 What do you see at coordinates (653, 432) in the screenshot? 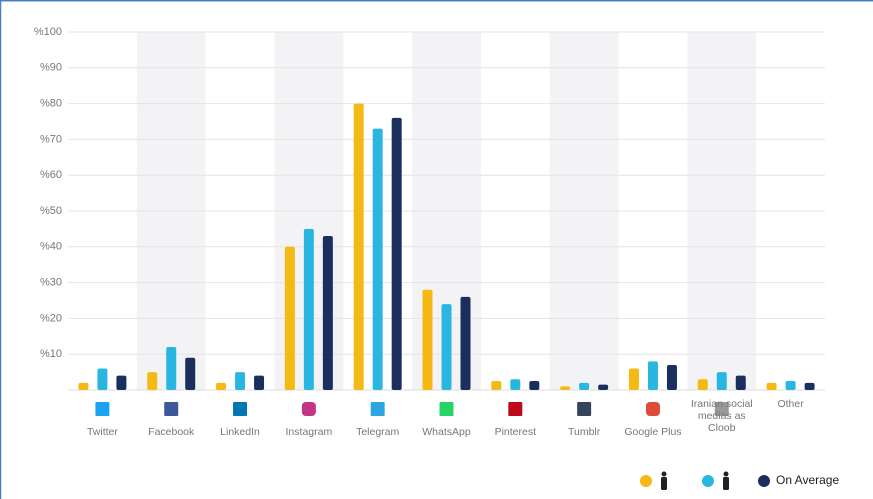
I see `x-tick-label: Google Plus` at bounding box center [653, 432].